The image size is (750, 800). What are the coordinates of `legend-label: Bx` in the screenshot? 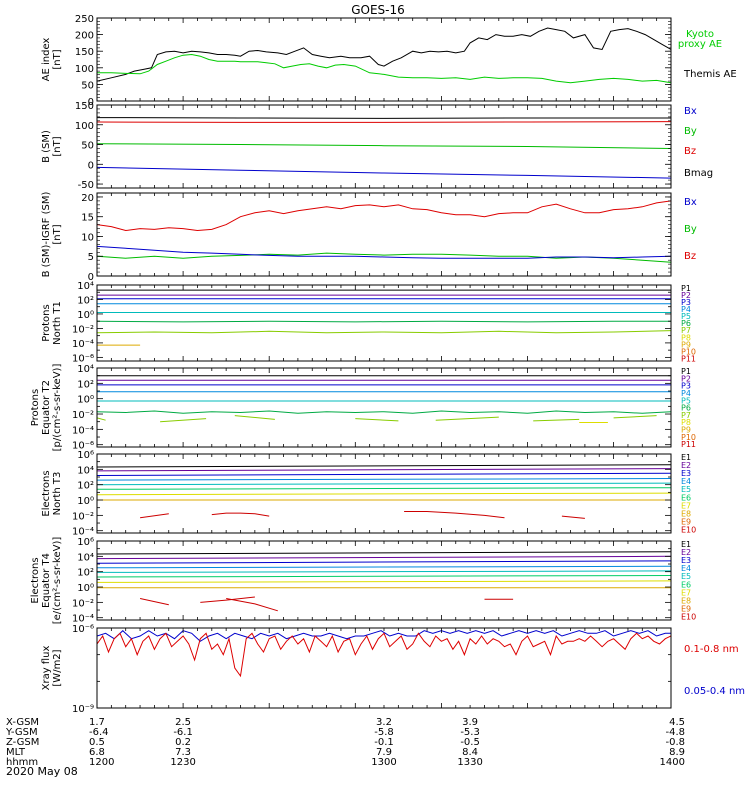 It's located at (690, 111).